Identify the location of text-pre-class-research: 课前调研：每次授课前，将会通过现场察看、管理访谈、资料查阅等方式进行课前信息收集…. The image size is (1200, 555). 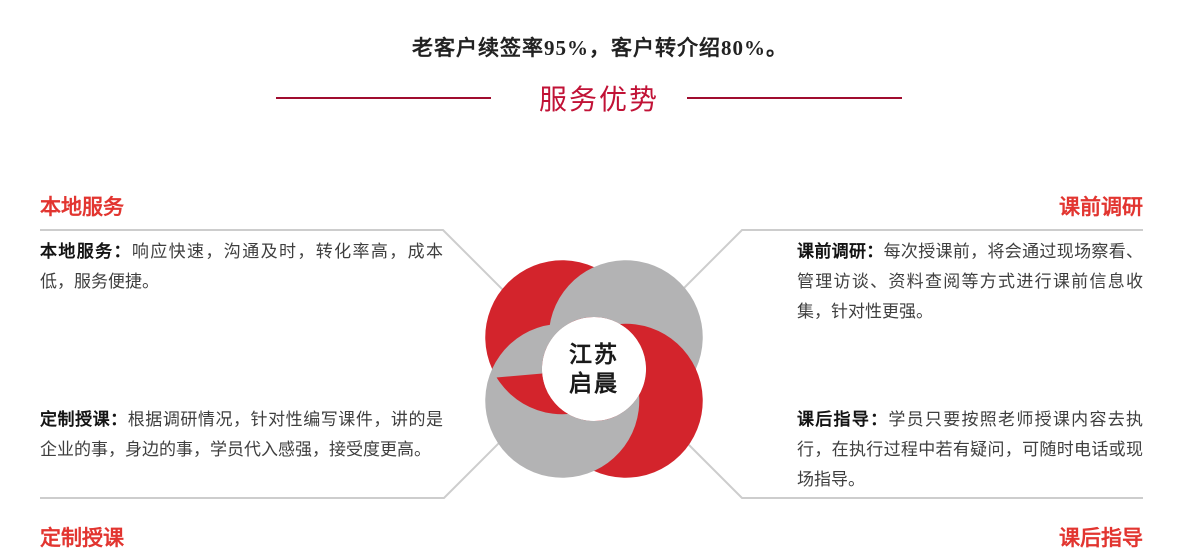
(970, 282).